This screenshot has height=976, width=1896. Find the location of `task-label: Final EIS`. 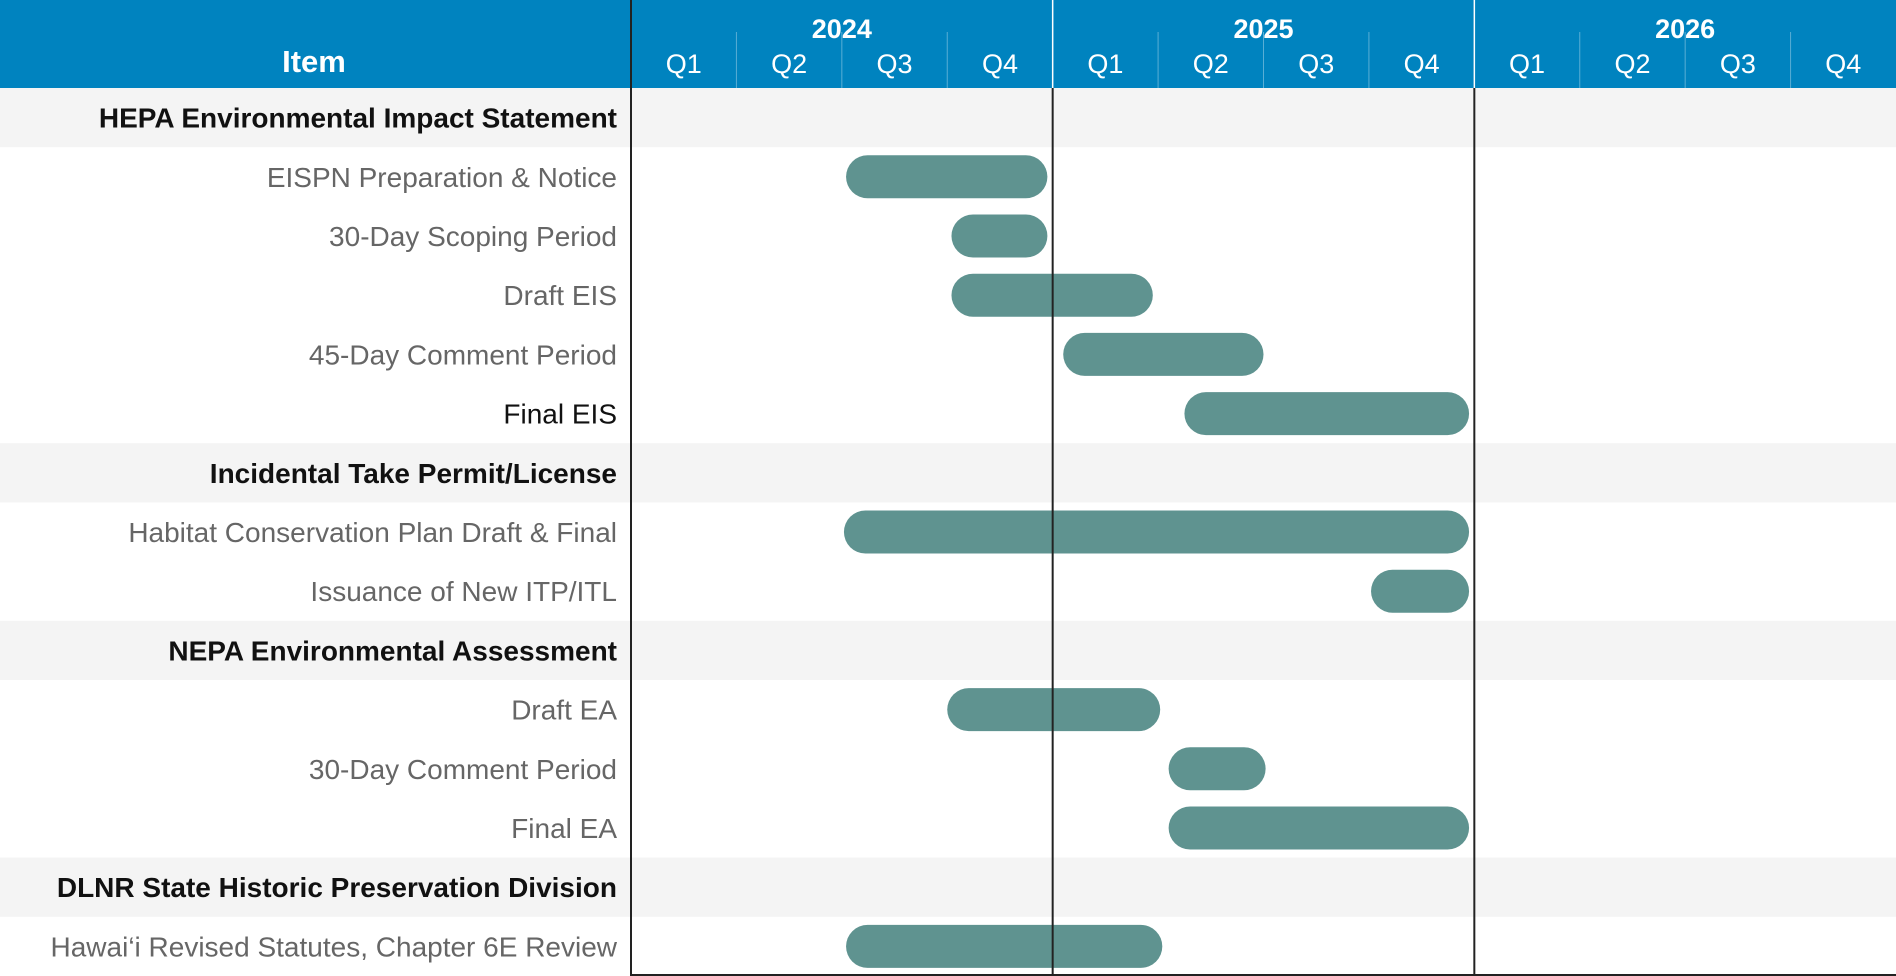

task-label: Final EIS is located at coordinates (560, 414).